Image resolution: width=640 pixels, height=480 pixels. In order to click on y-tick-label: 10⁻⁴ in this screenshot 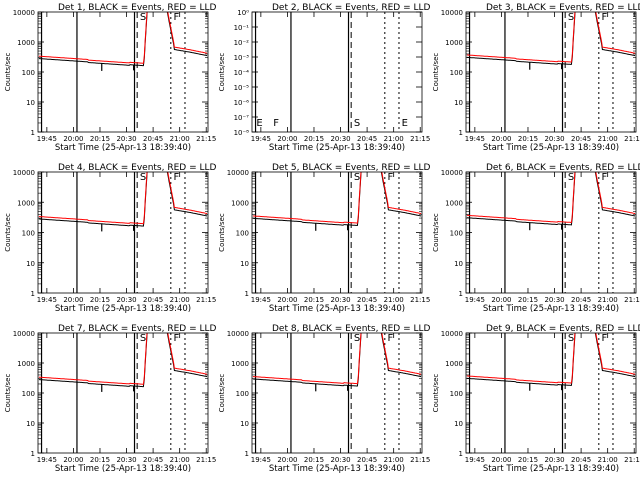, I will do `click(242, 73)`.